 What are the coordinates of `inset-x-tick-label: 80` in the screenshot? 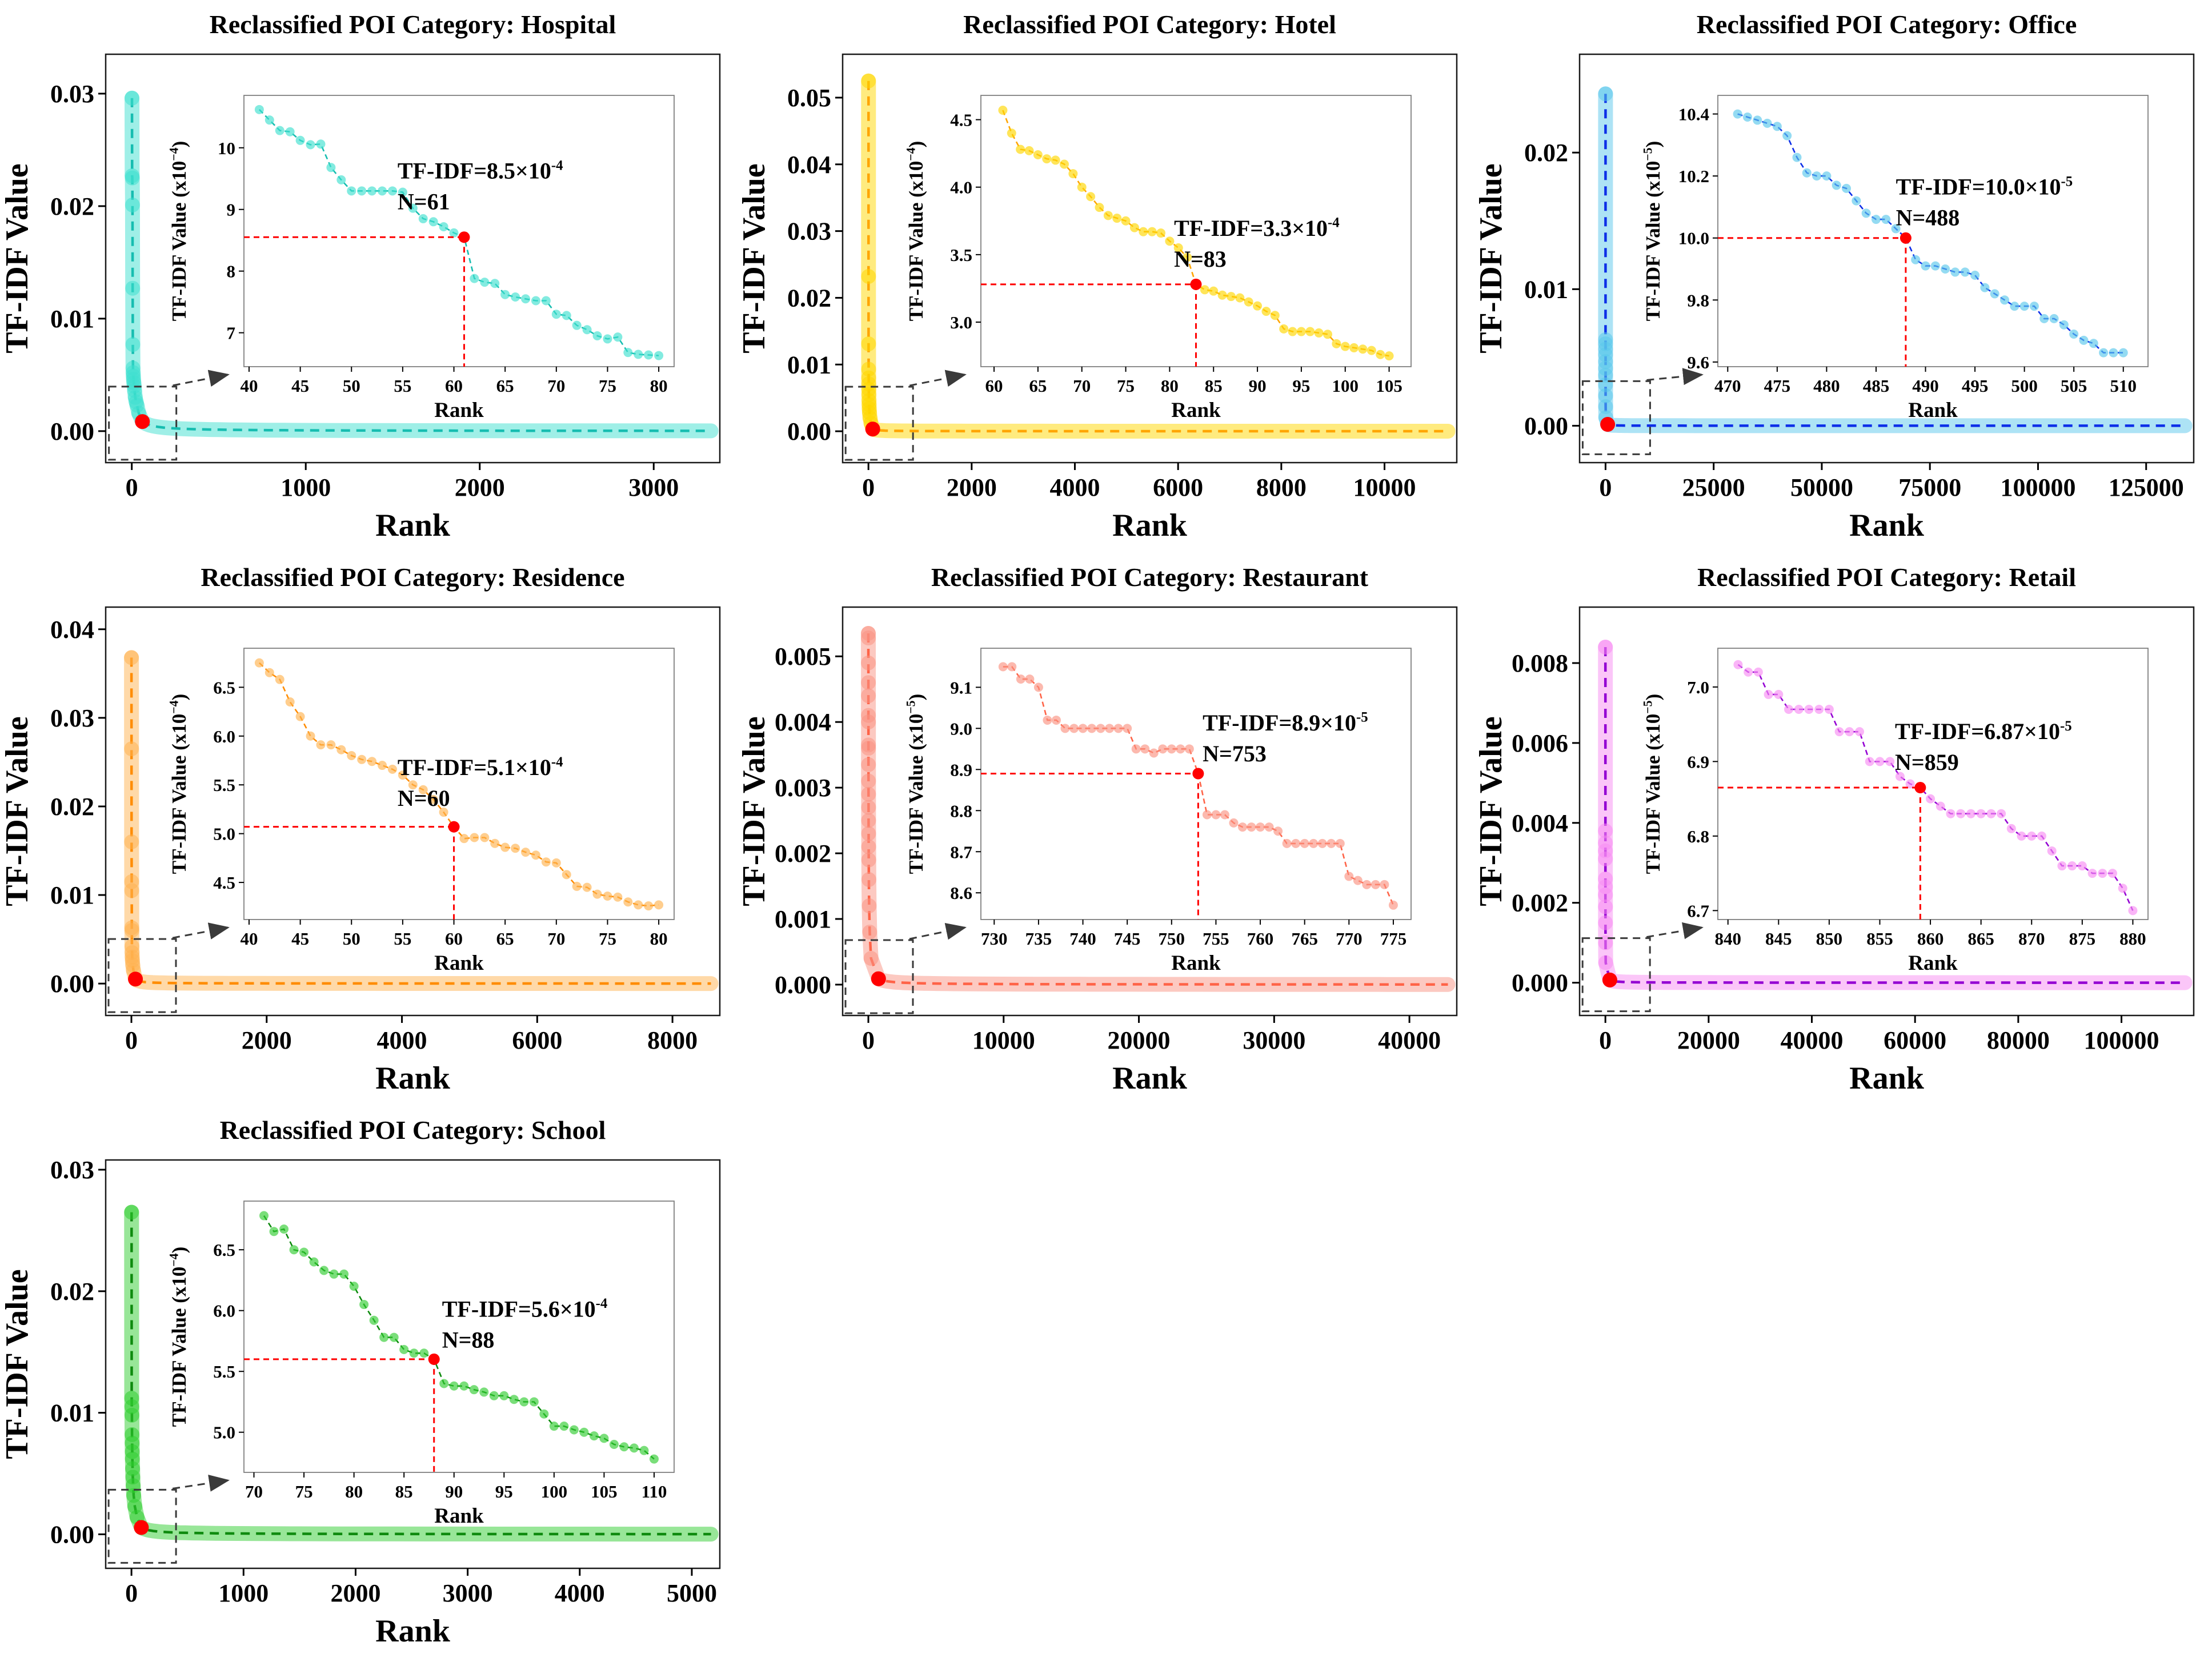 It's located at (659, 939).